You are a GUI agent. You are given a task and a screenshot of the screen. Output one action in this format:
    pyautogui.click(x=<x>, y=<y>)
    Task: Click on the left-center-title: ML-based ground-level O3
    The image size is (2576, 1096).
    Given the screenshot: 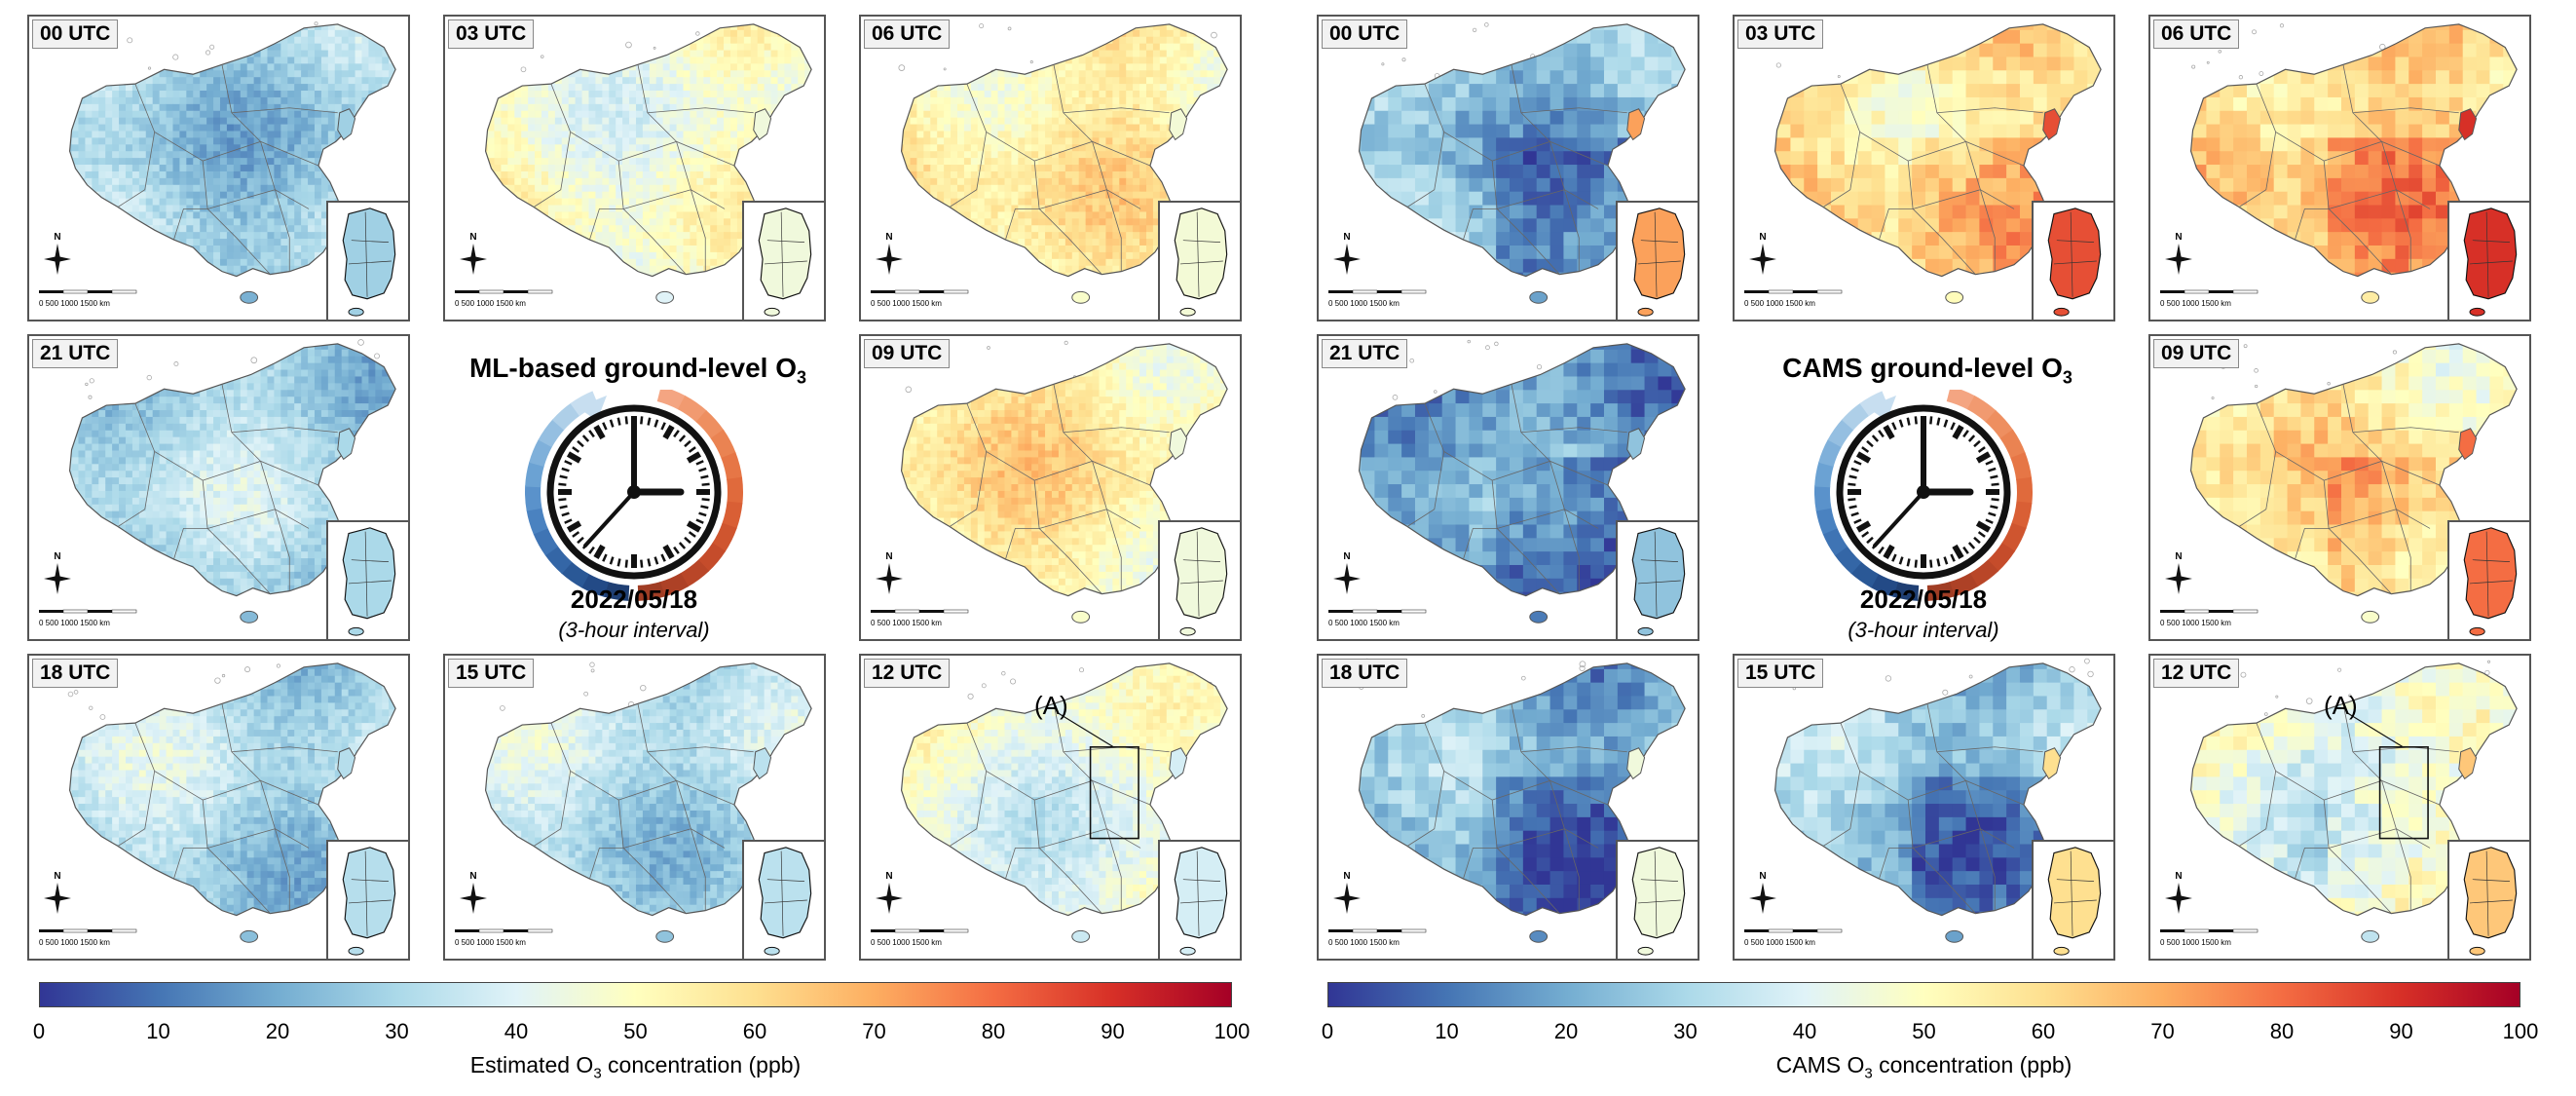 What is the action you would take?
    pyautogui.click(x=638, y=371)
    